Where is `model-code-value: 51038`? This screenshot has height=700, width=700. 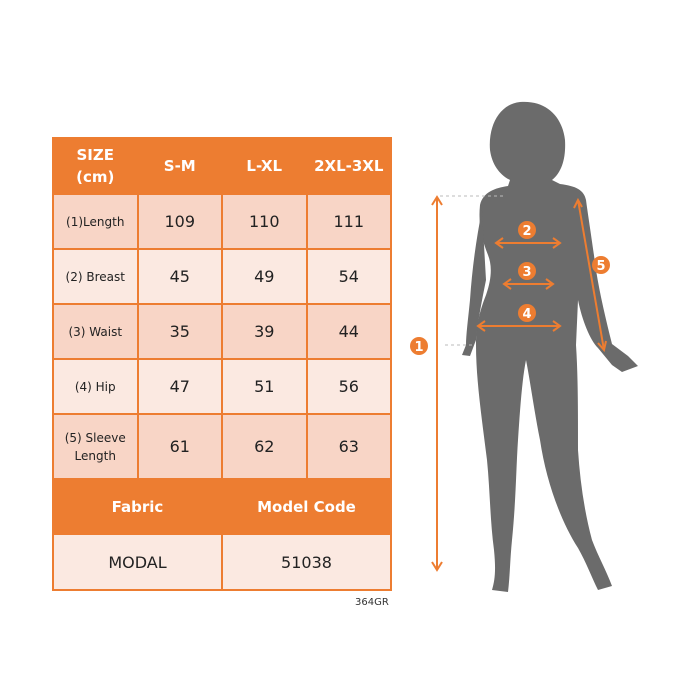 model-code-value: 51038 is located at coordinates (306, 562).